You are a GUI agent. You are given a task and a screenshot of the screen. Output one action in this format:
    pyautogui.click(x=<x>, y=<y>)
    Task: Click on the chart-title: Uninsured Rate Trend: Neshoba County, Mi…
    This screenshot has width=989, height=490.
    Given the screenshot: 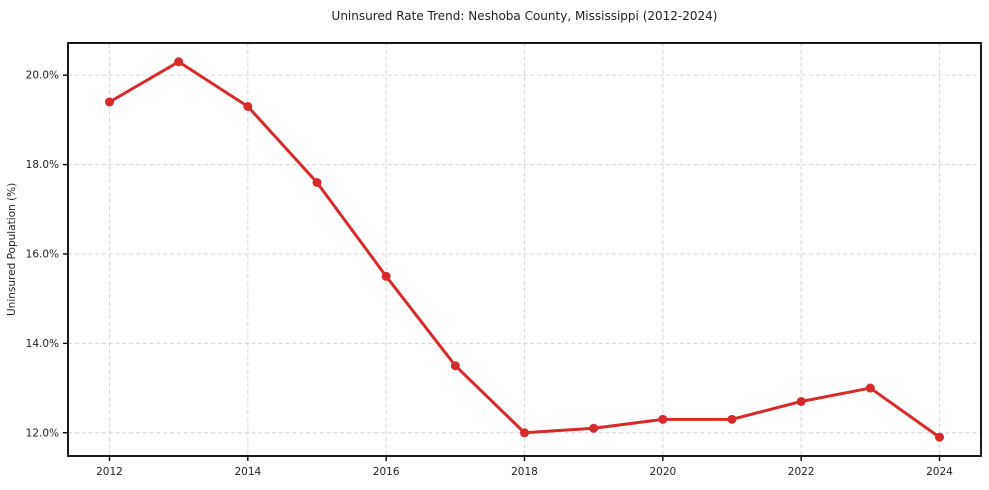 What is the action you would take?
    pyautogui.click(x=524, y=16)
    